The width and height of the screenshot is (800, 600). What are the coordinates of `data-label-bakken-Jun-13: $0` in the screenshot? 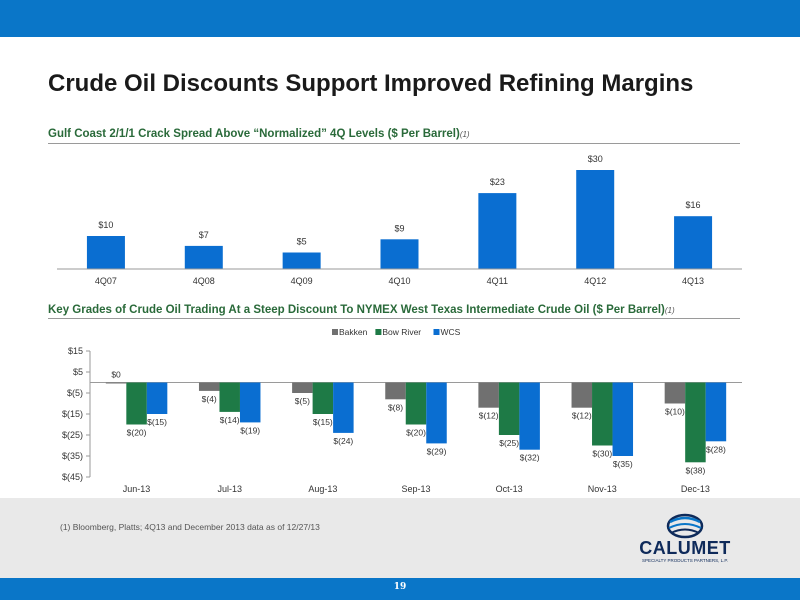 It's located at (116, 375).